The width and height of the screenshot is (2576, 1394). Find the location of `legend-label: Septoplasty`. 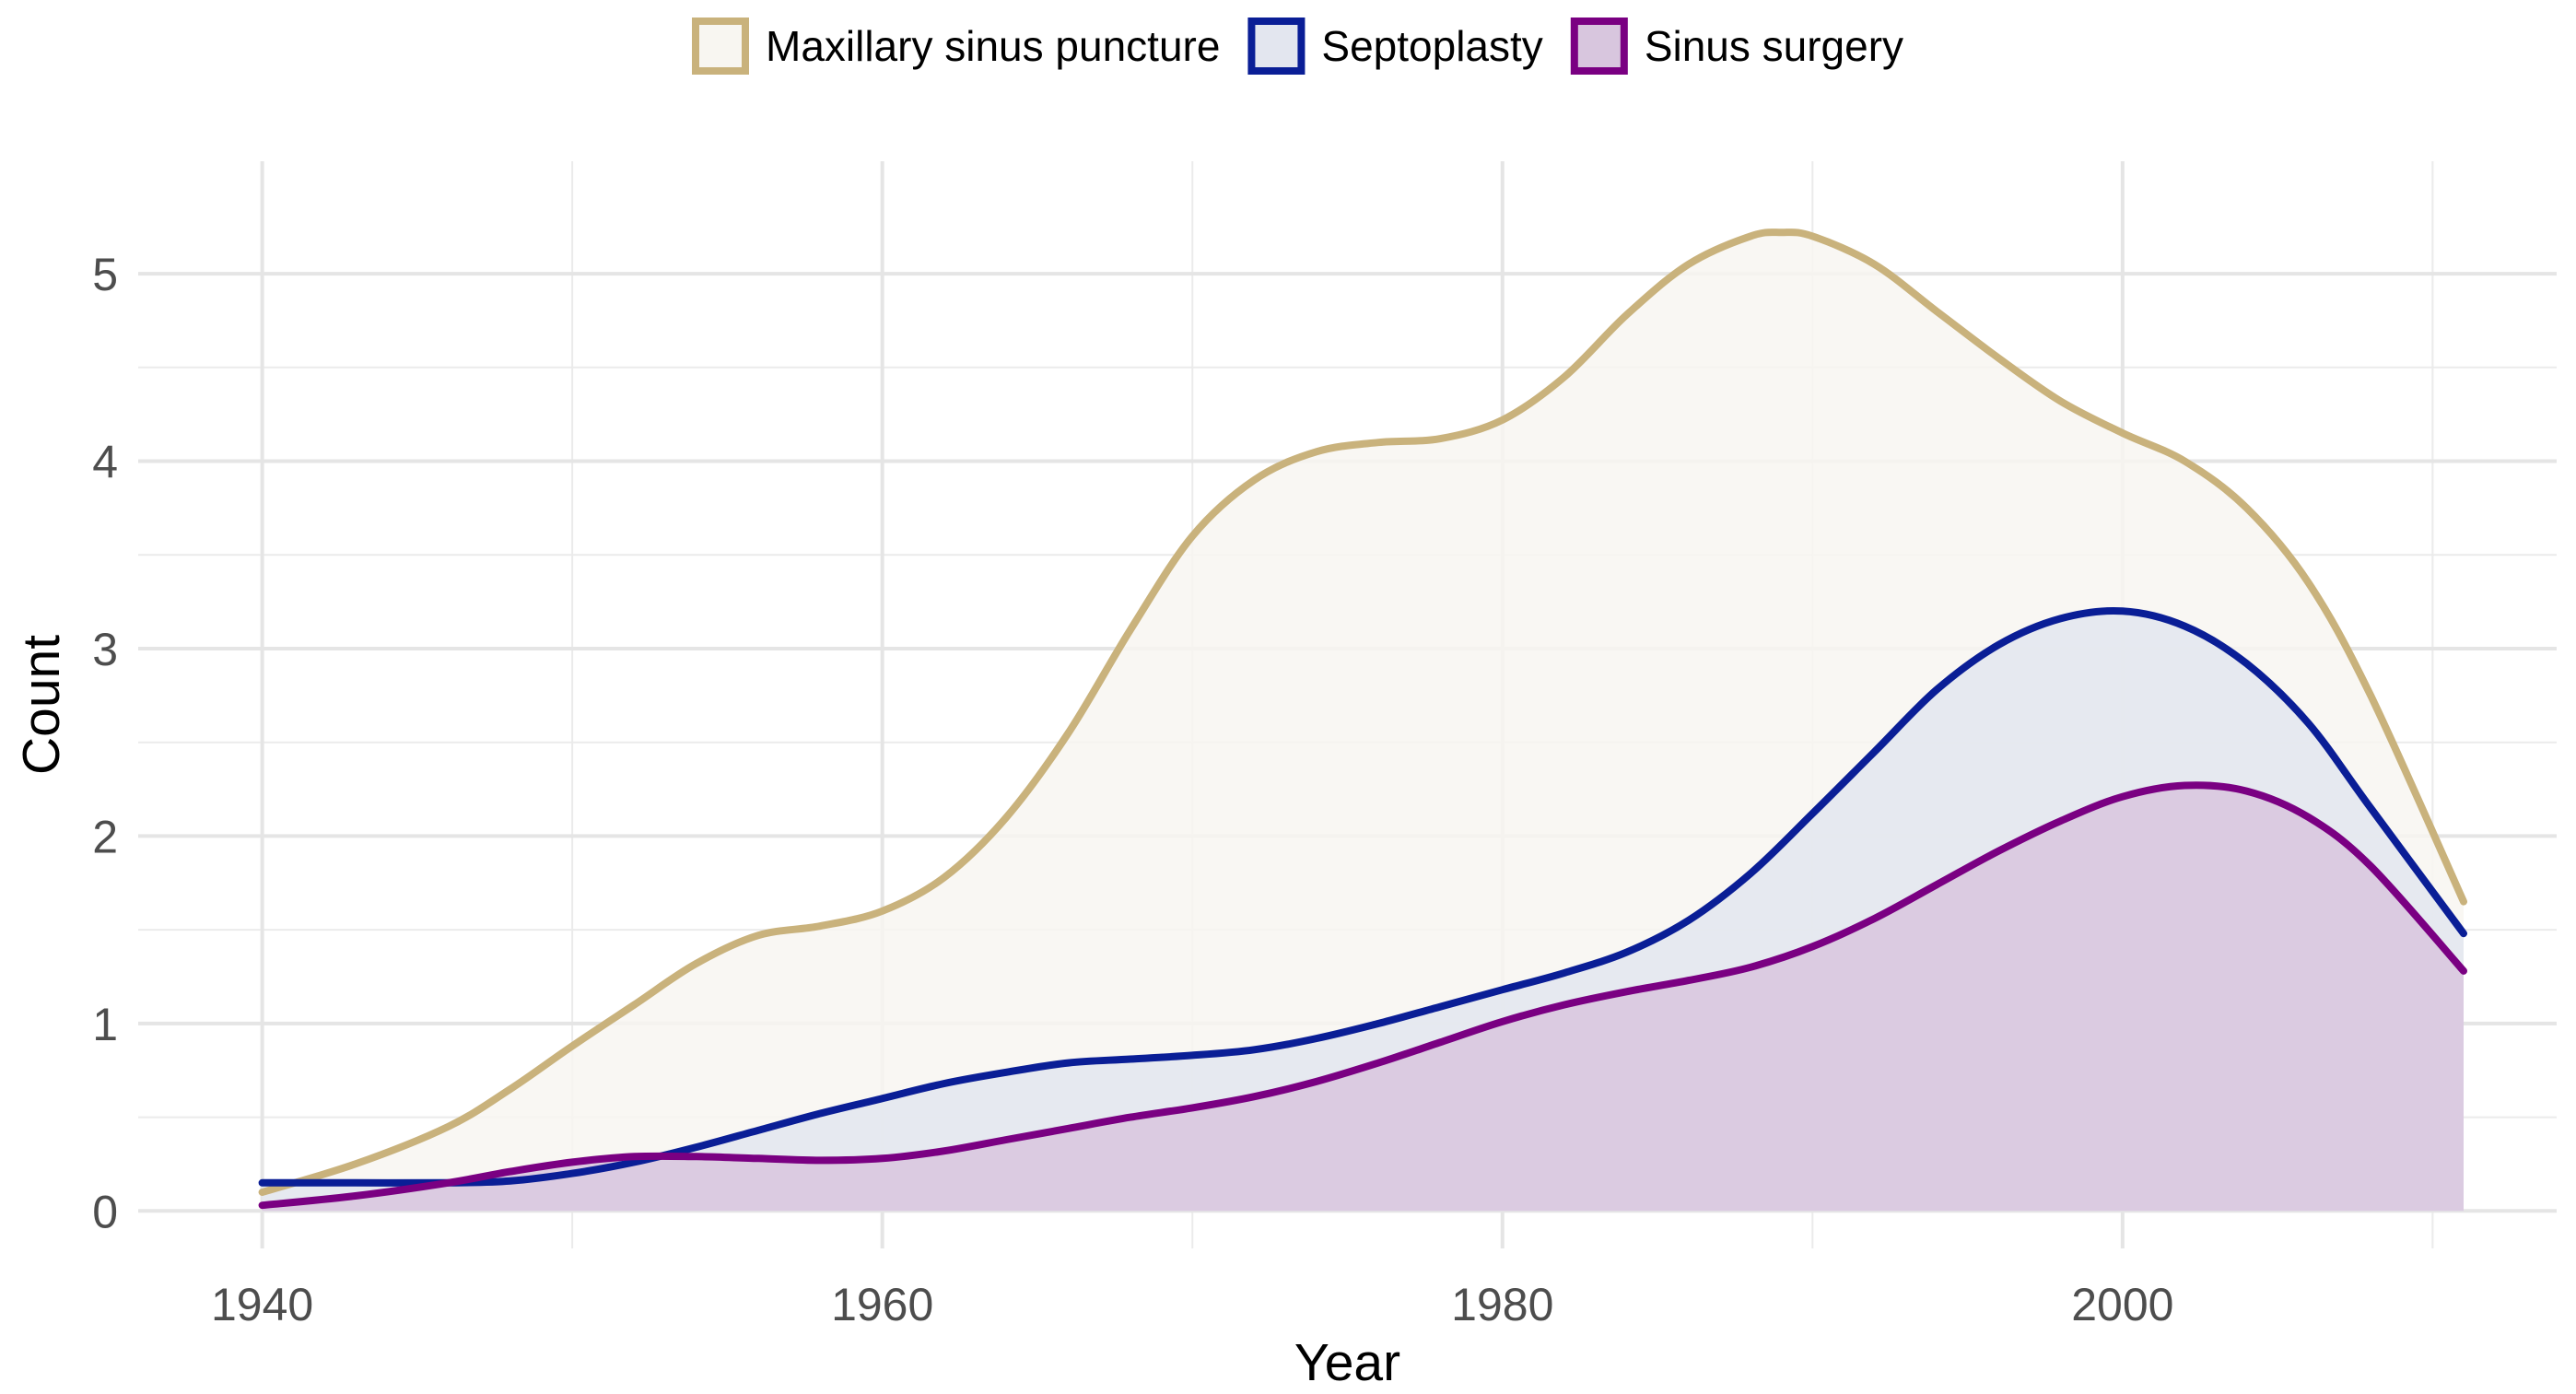

legend-label: Septoplasty is located at coordinates (1431, 46).